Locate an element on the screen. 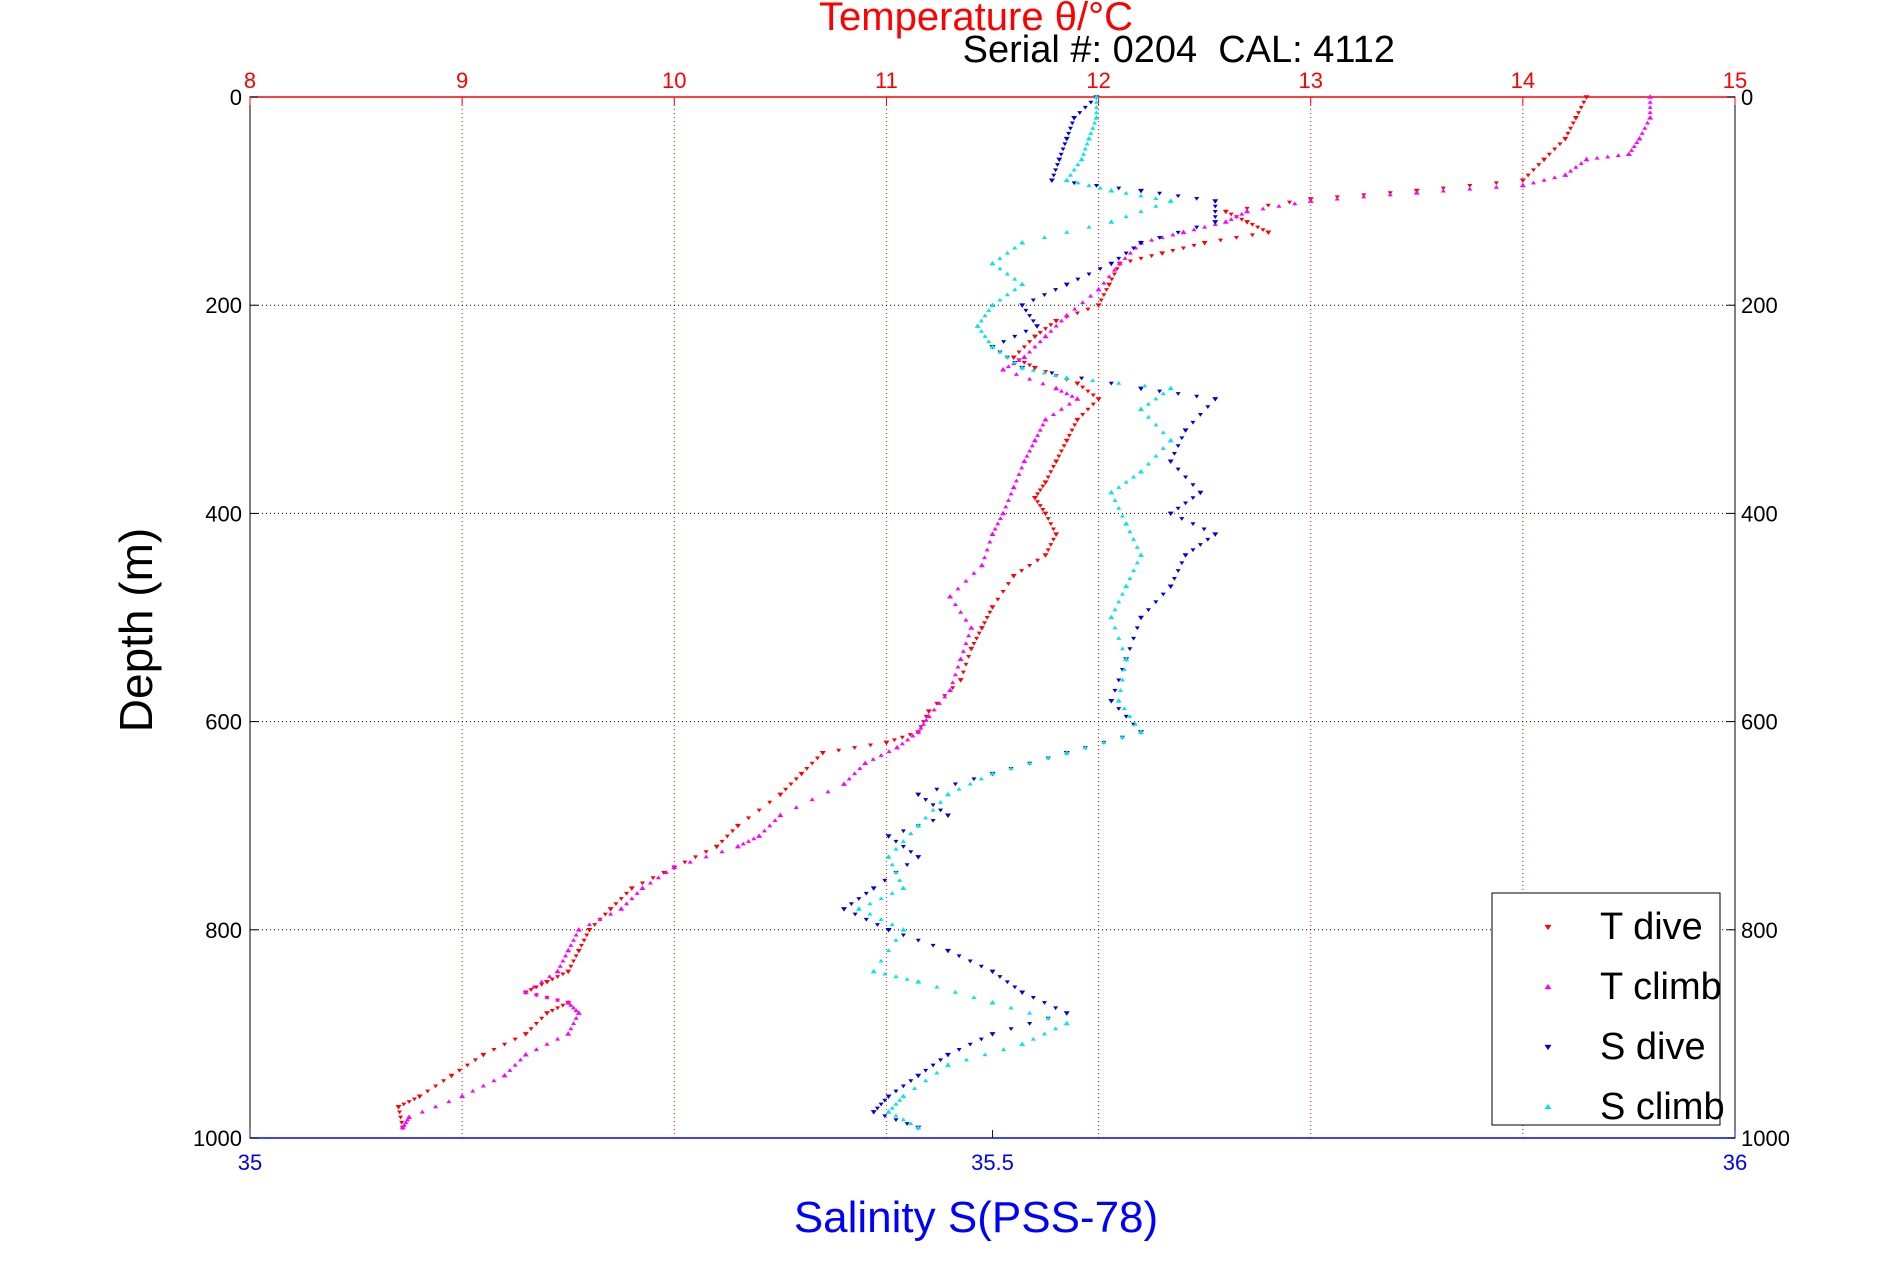  depth-tick-label-right: 800 is located at coordinates (1759, 930).